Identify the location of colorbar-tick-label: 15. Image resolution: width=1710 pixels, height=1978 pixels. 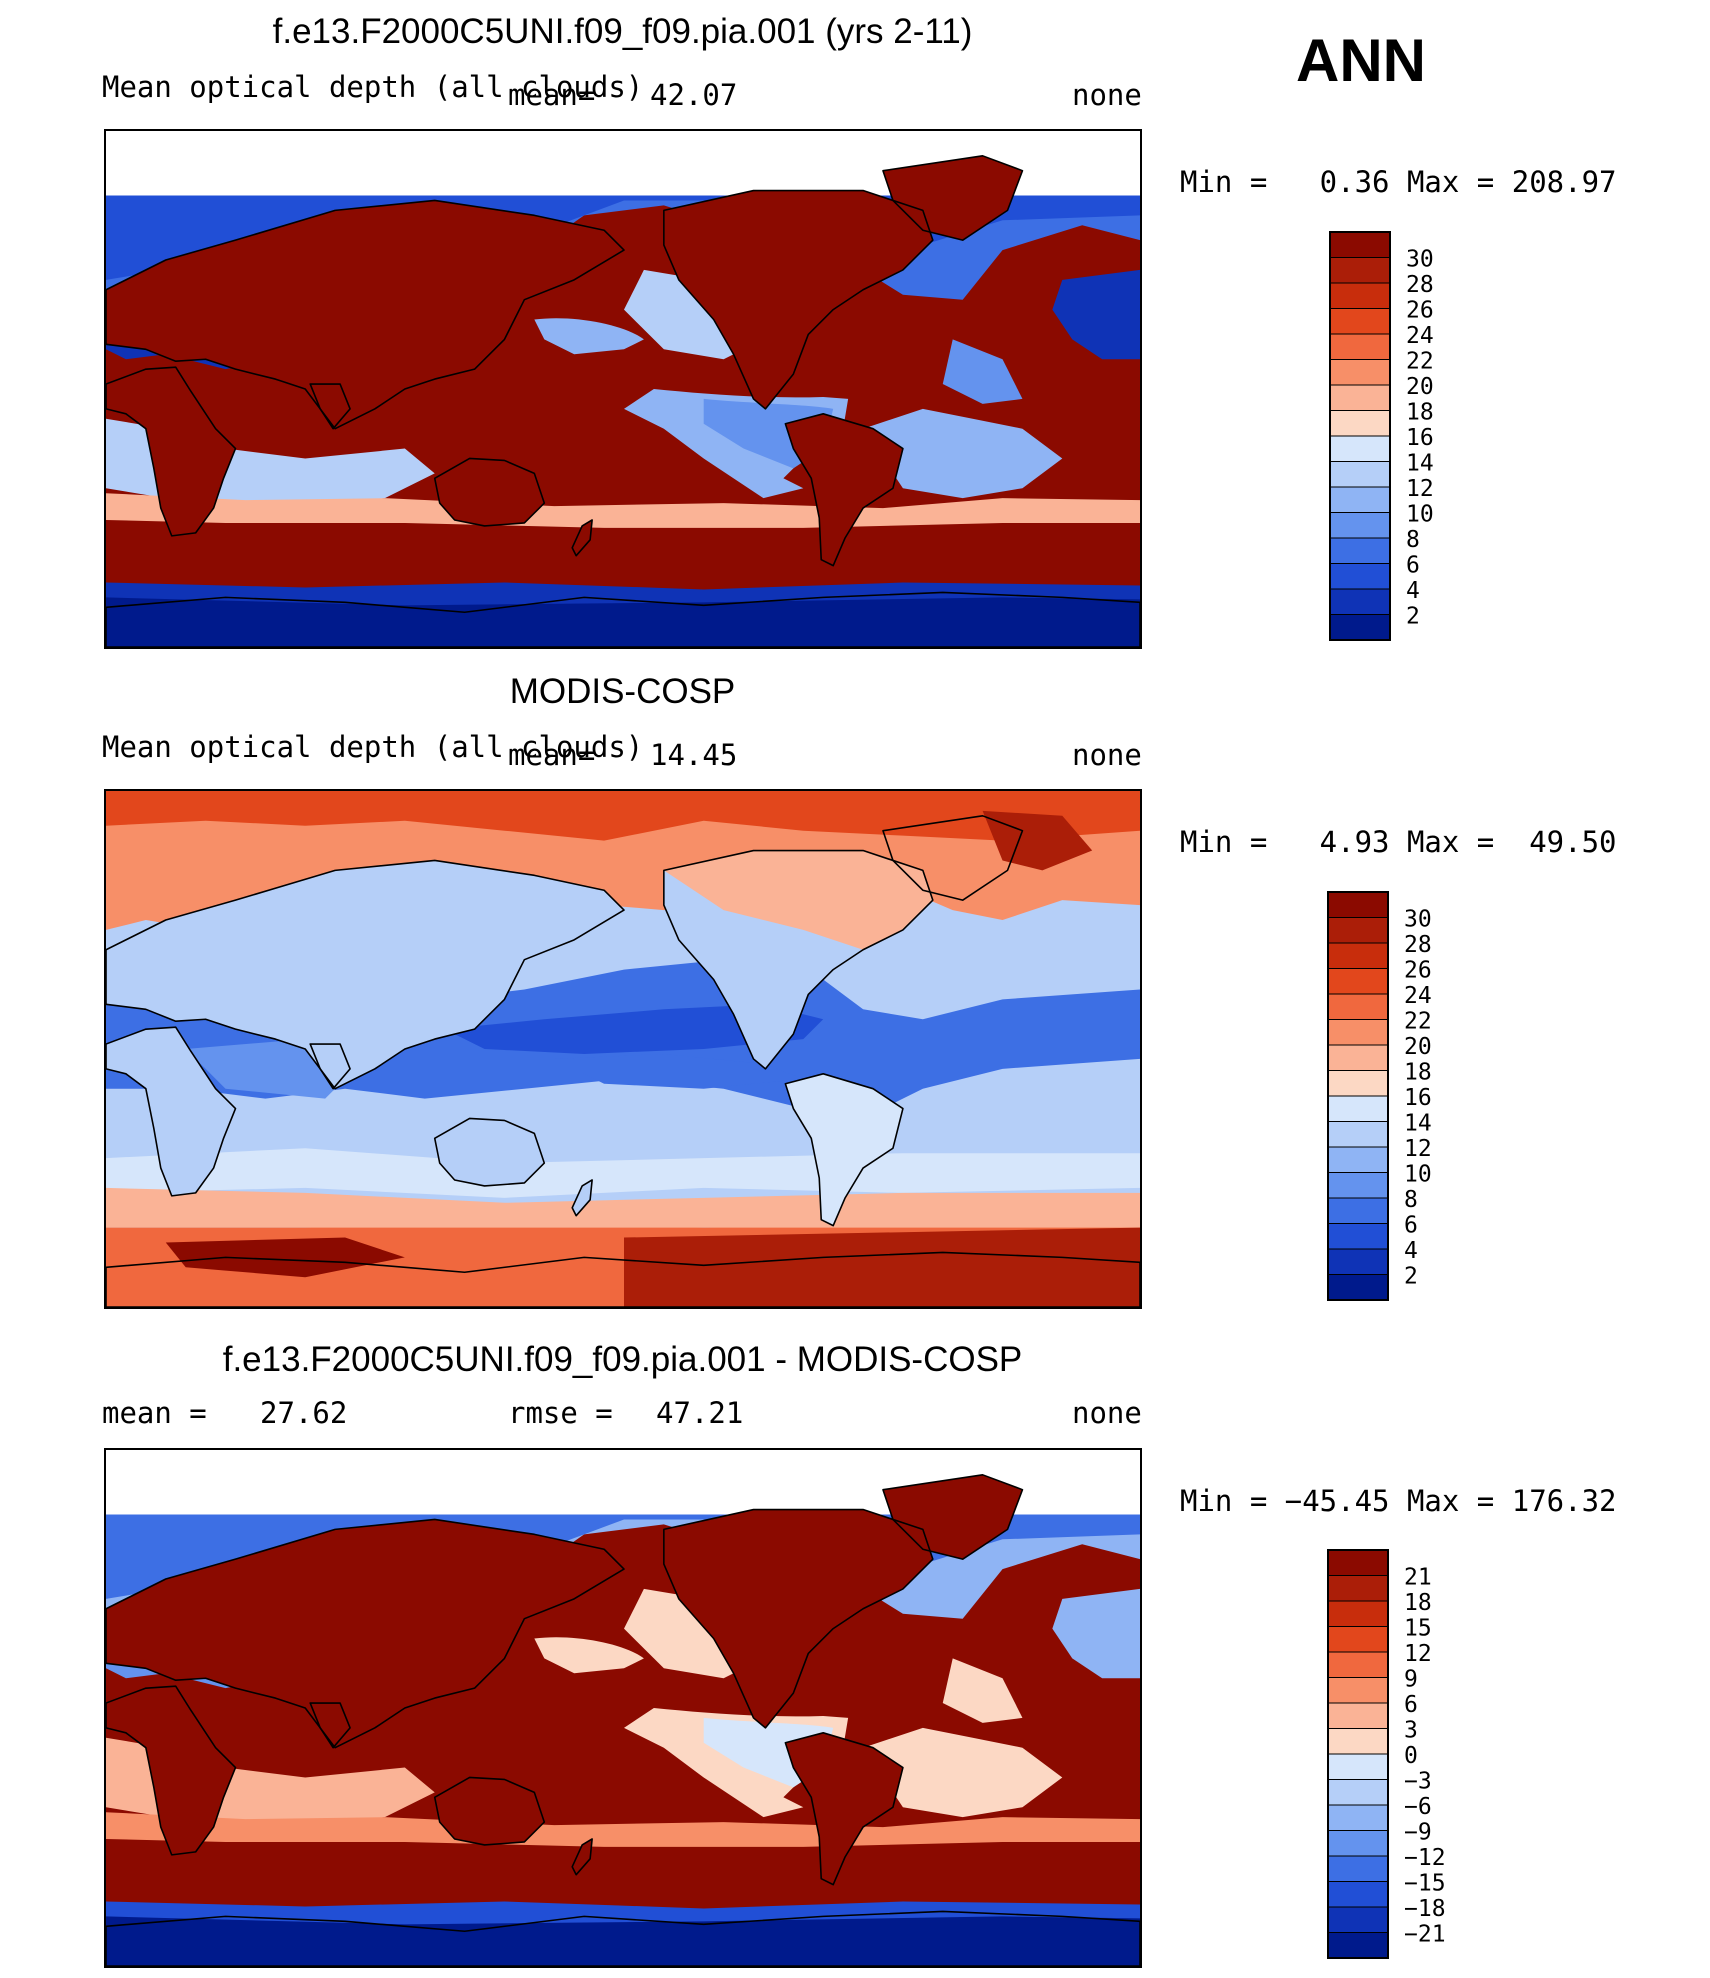
(1418, 1629).